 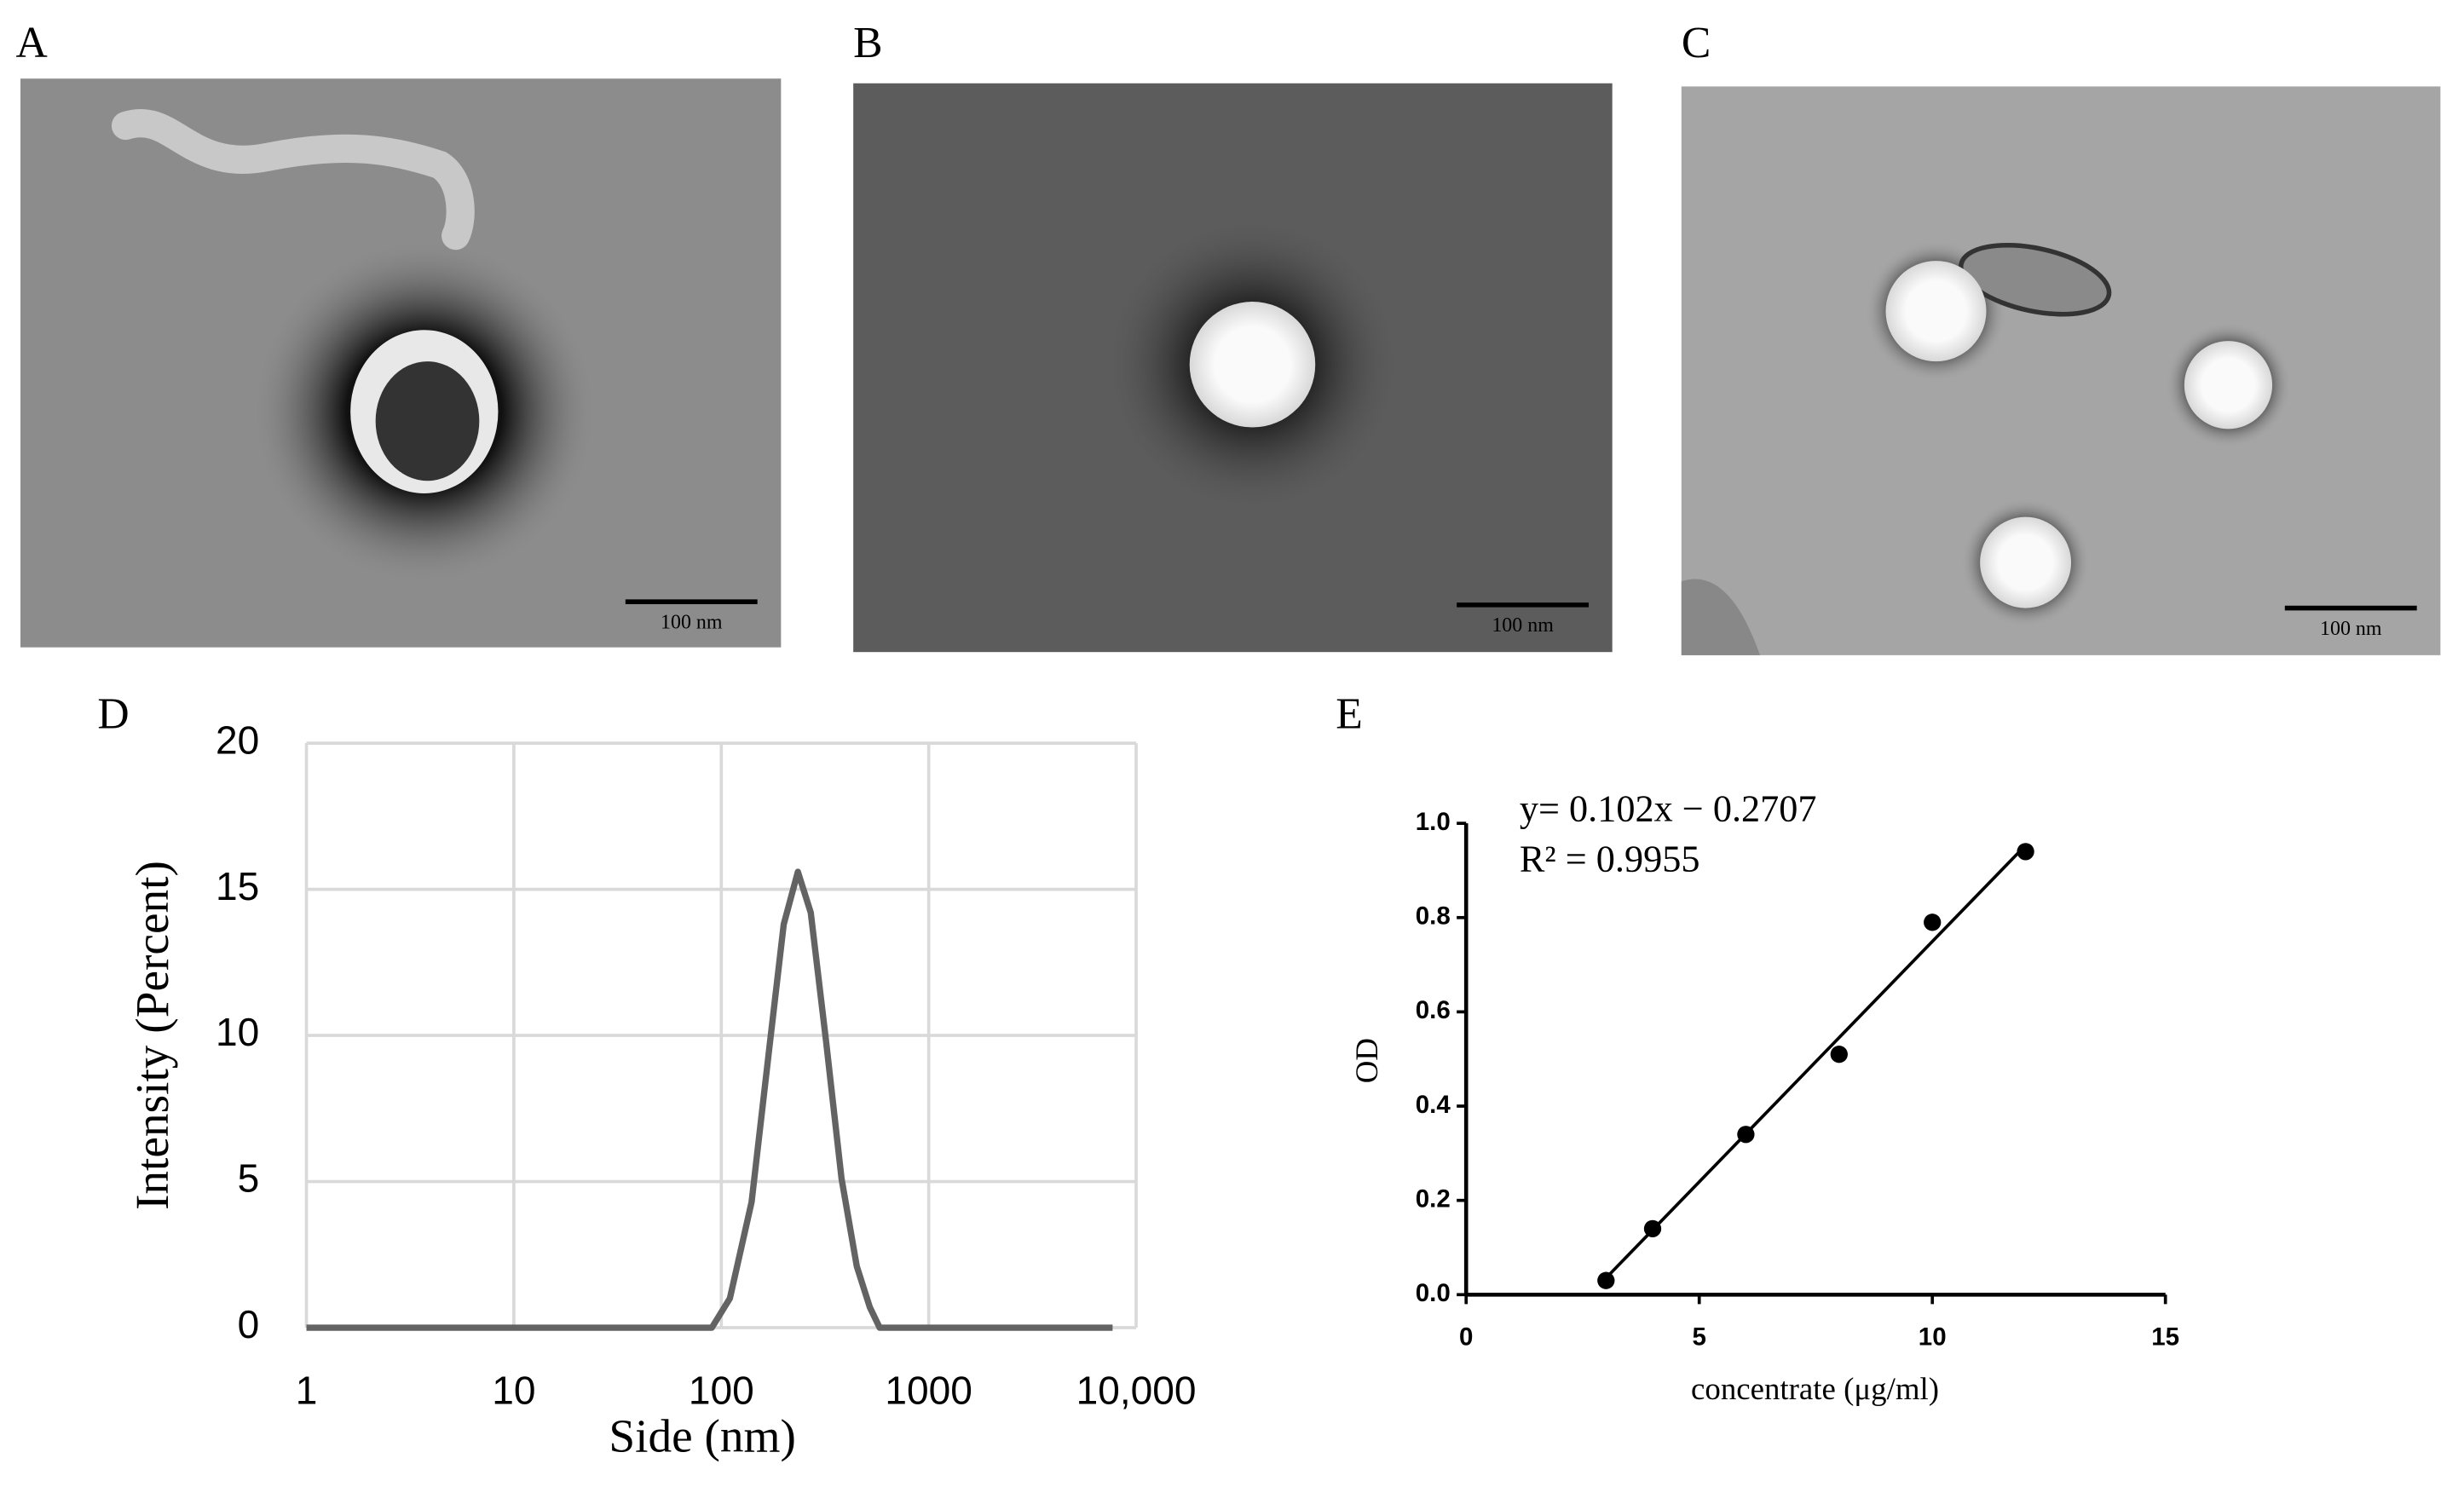 I want to click on x-tick-label: 5, so click(x=1698, y=1337).